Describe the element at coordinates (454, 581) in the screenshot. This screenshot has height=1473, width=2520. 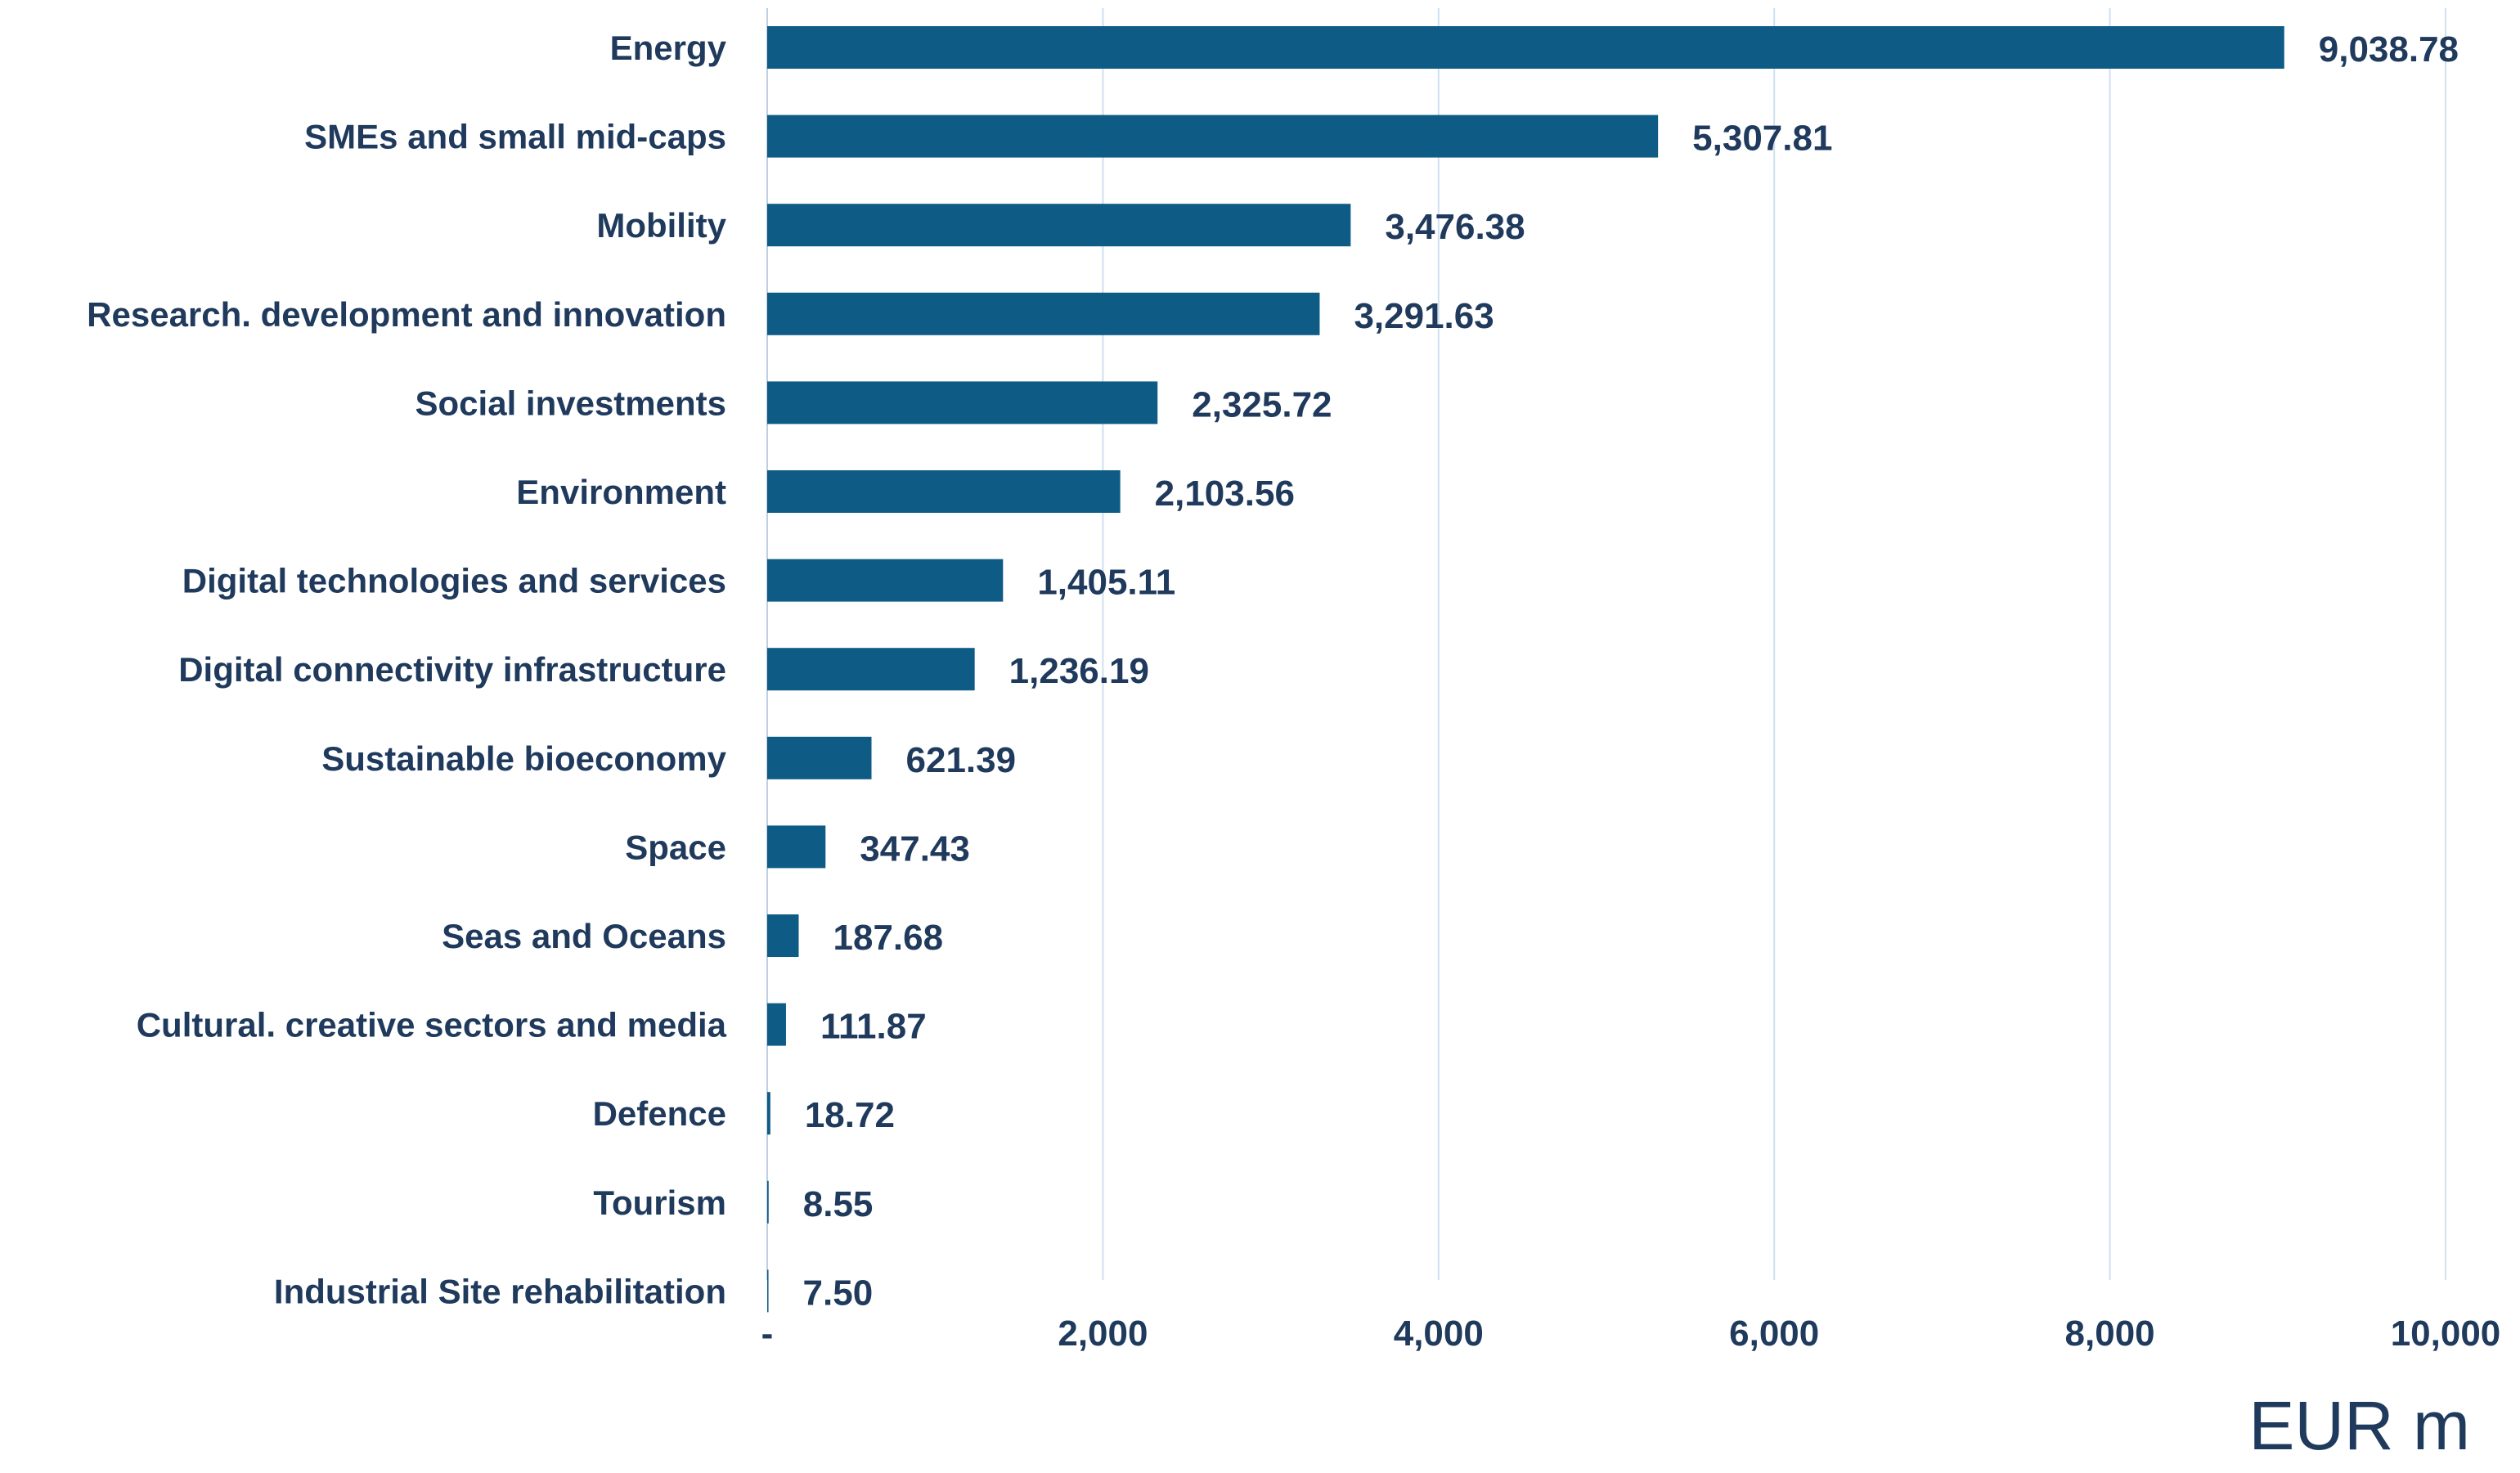
I see `category-label: Digital technologies and services` at that location.